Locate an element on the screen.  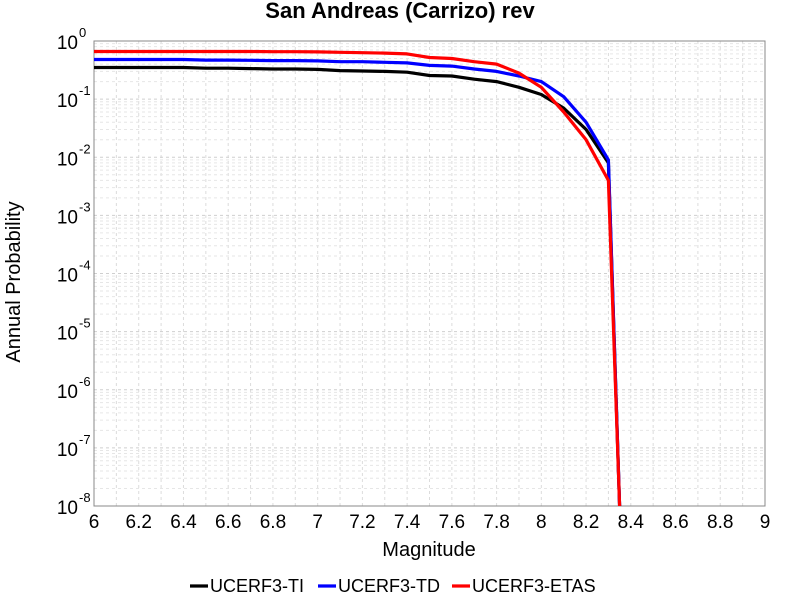
x-tick-label: 6.8 is located at coordinates (273, 522).